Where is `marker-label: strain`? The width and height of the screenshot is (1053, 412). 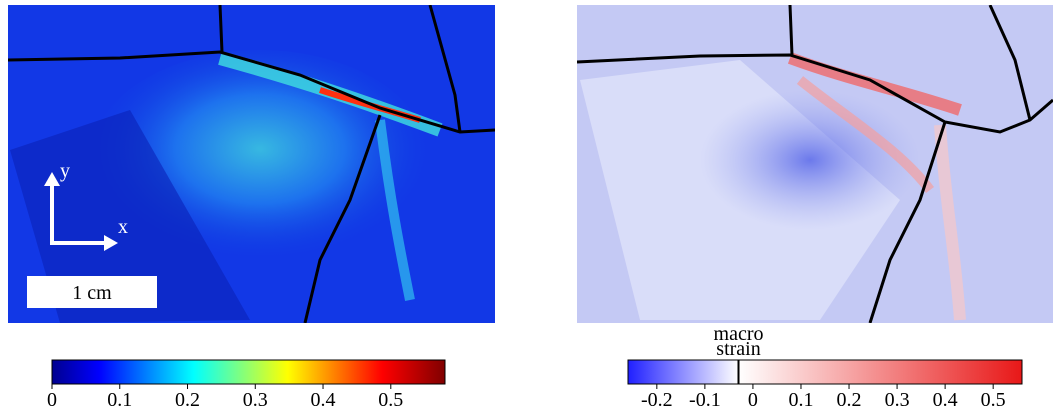 marker-label: strain is located at coordinates (738, 349).